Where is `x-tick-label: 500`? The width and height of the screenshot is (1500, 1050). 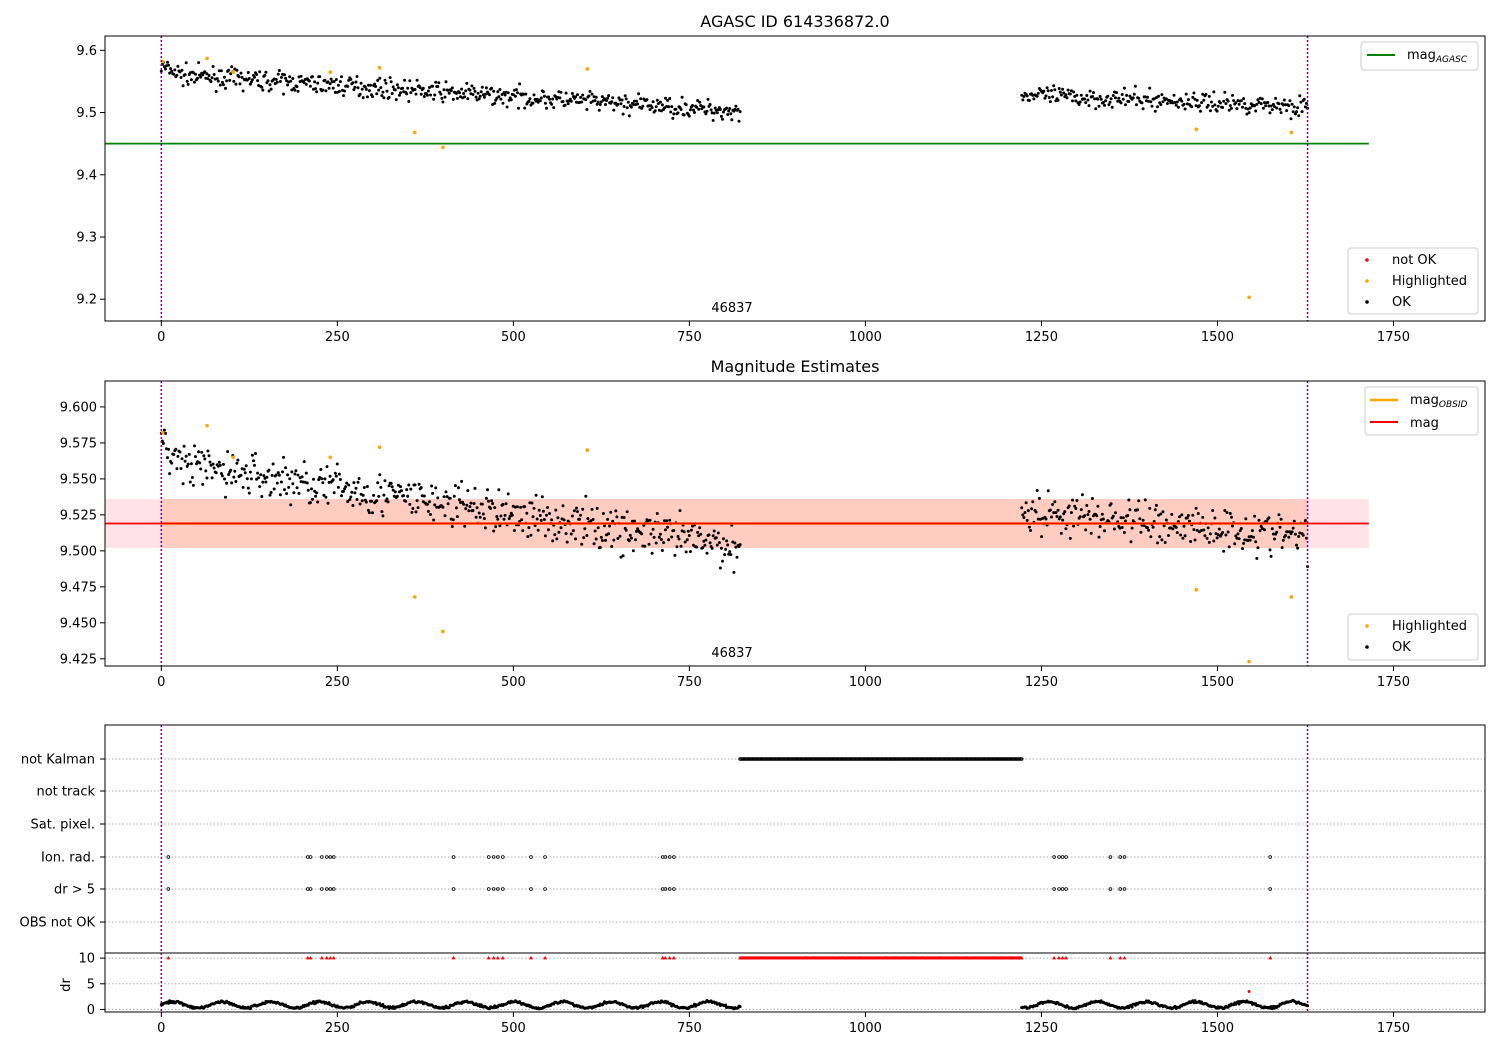
x-tick-label: 500 is located at coordinates (513, 682).